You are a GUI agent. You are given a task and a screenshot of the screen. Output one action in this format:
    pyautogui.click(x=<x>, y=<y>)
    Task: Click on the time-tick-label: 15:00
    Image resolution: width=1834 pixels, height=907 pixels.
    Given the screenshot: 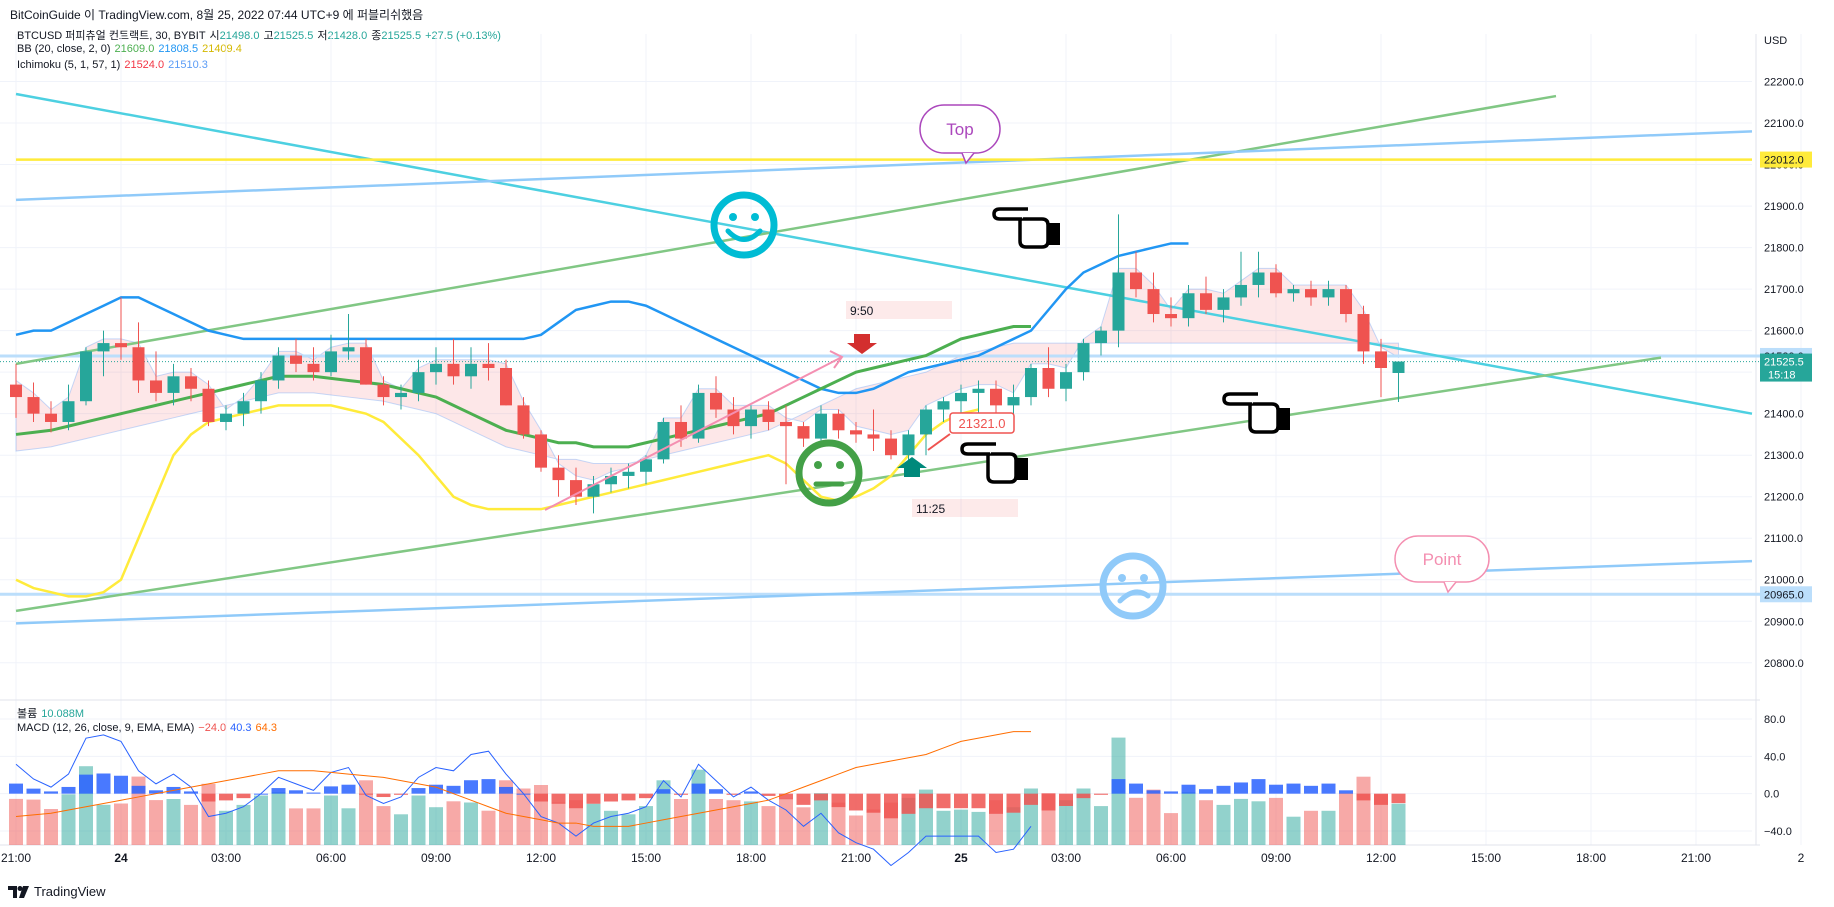 What is the action you would take?
    pyautogui.click(x=1486, y=858)
    